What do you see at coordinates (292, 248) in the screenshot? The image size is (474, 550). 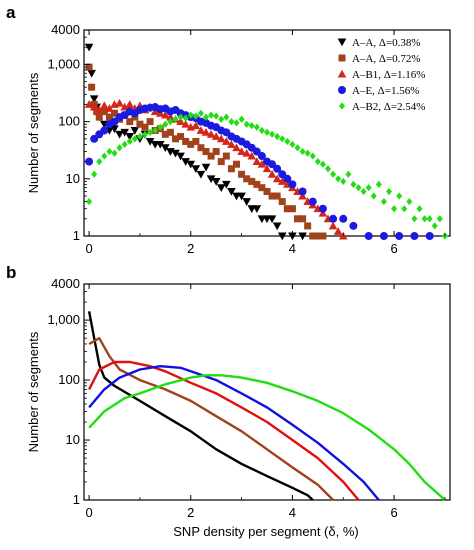 I see `a-xtick-label: 4` at bounding box center [292, 248].